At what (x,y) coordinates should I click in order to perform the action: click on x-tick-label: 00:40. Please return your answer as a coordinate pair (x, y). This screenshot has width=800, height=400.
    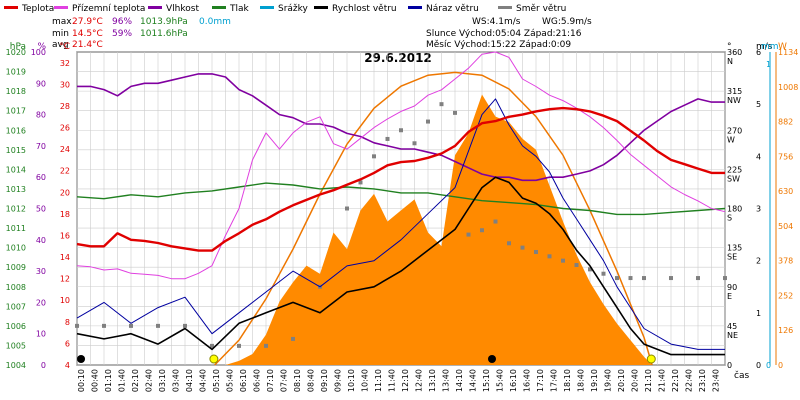
    Looking at the image, I should click on (95, 380).